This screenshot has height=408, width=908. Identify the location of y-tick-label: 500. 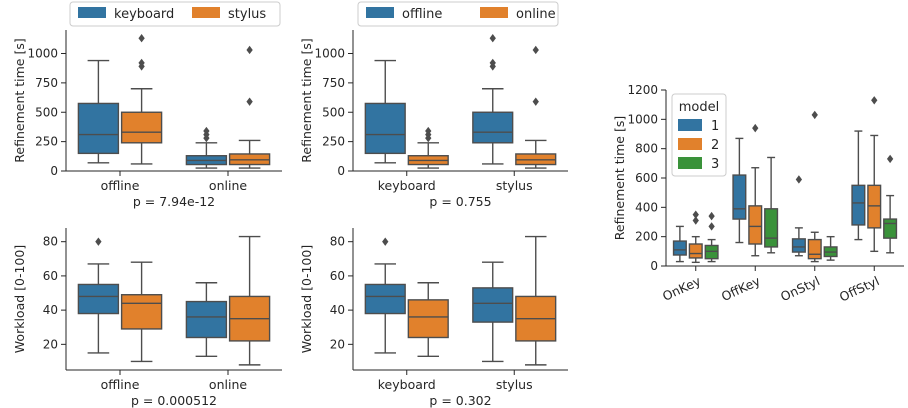
(46, 112).